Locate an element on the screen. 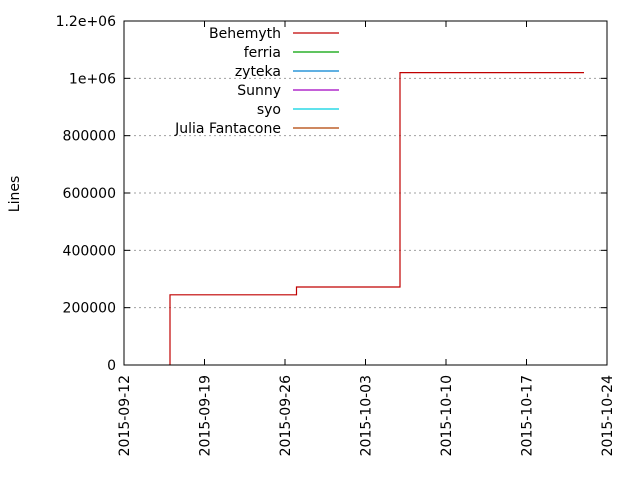 The width and height of the screenshot is (640, 480). legend-label: Behemyth is located at coordinates (245, 34).